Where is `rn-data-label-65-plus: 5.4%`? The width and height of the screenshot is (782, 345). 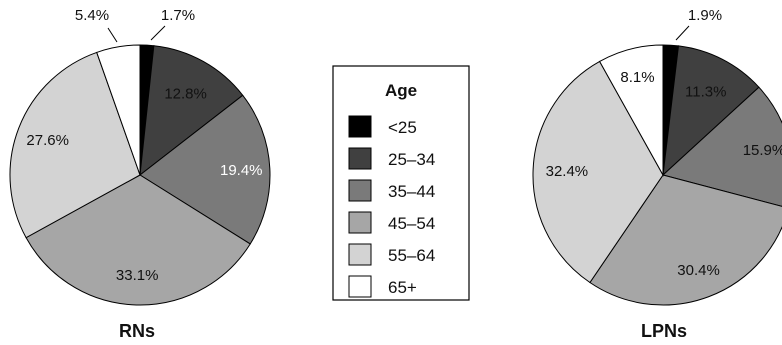
rn-data-label-65-plus: 5.4% is located at coordinates (92, 15).